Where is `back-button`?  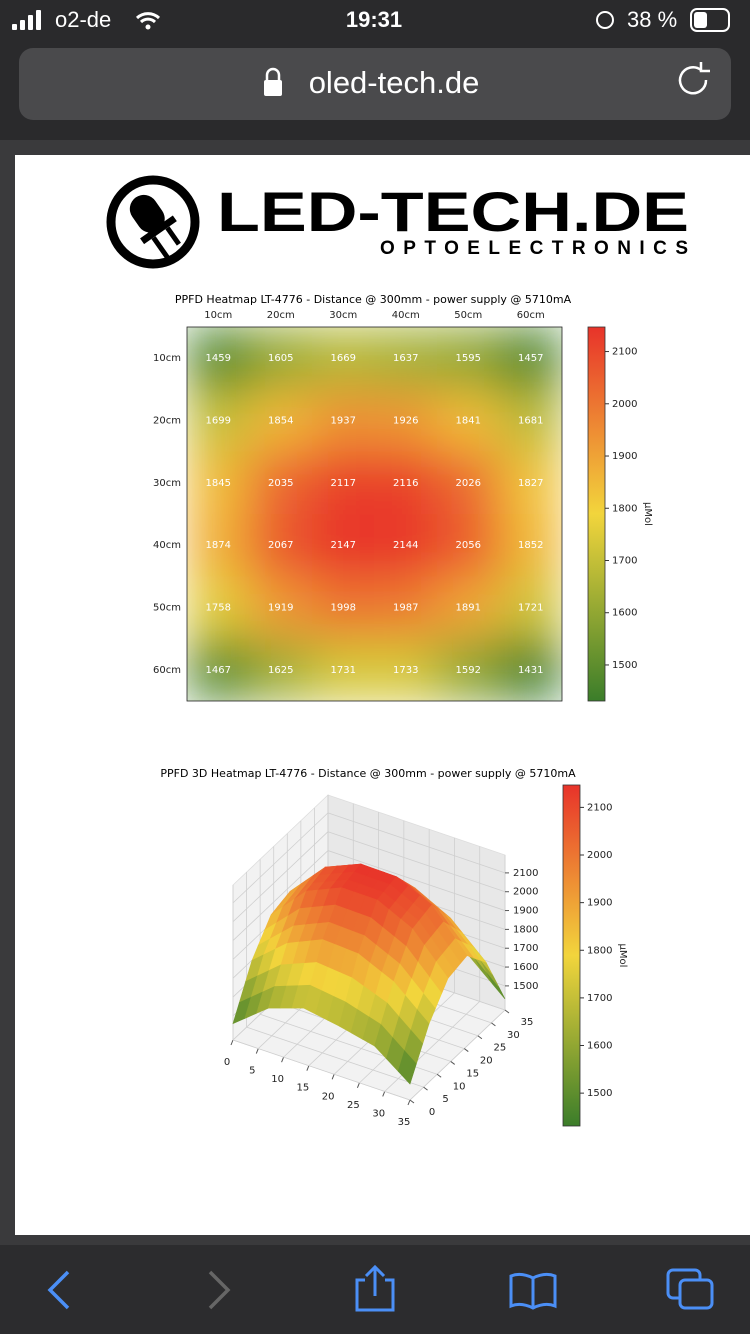
back-button is located at coordinates (58, 1290).